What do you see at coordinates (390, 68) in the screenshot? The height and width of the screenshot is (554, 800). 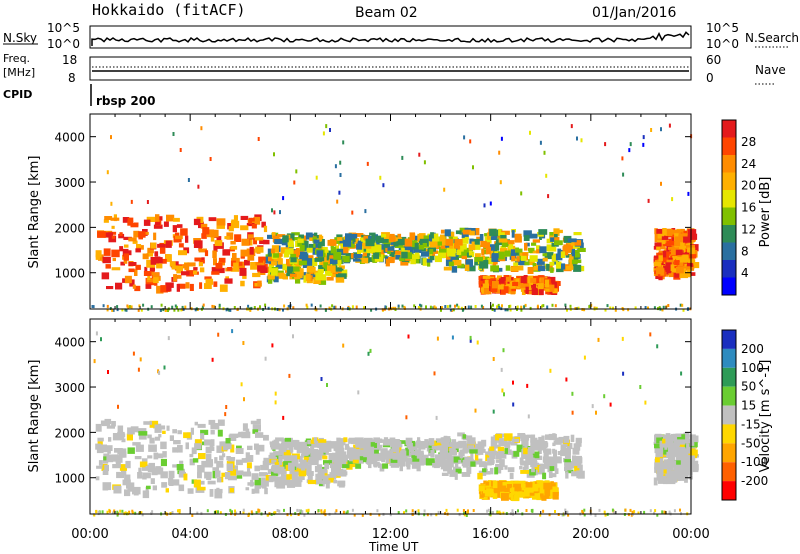 I see `freq-panel` at bounding box center [390, 68].